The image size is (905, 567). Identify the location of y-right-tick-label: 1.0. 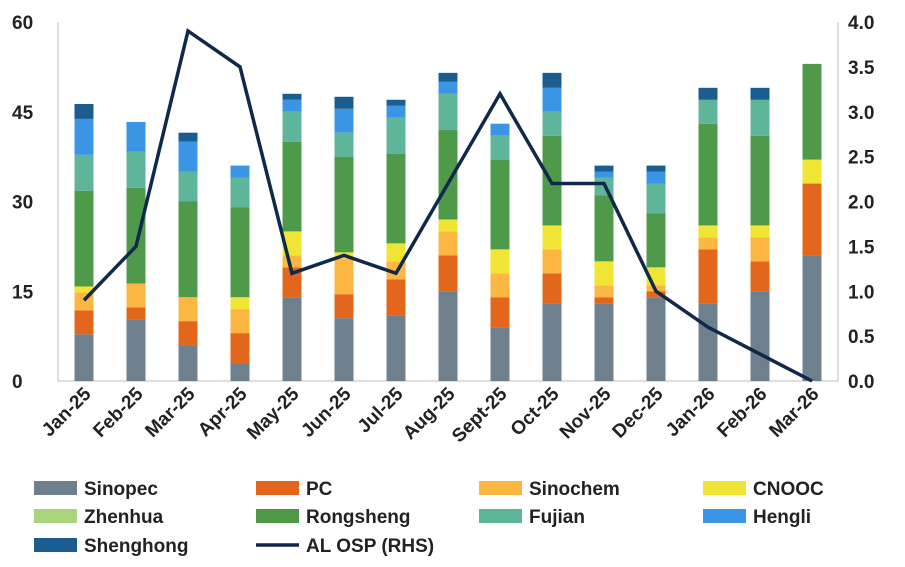
(861, 292).